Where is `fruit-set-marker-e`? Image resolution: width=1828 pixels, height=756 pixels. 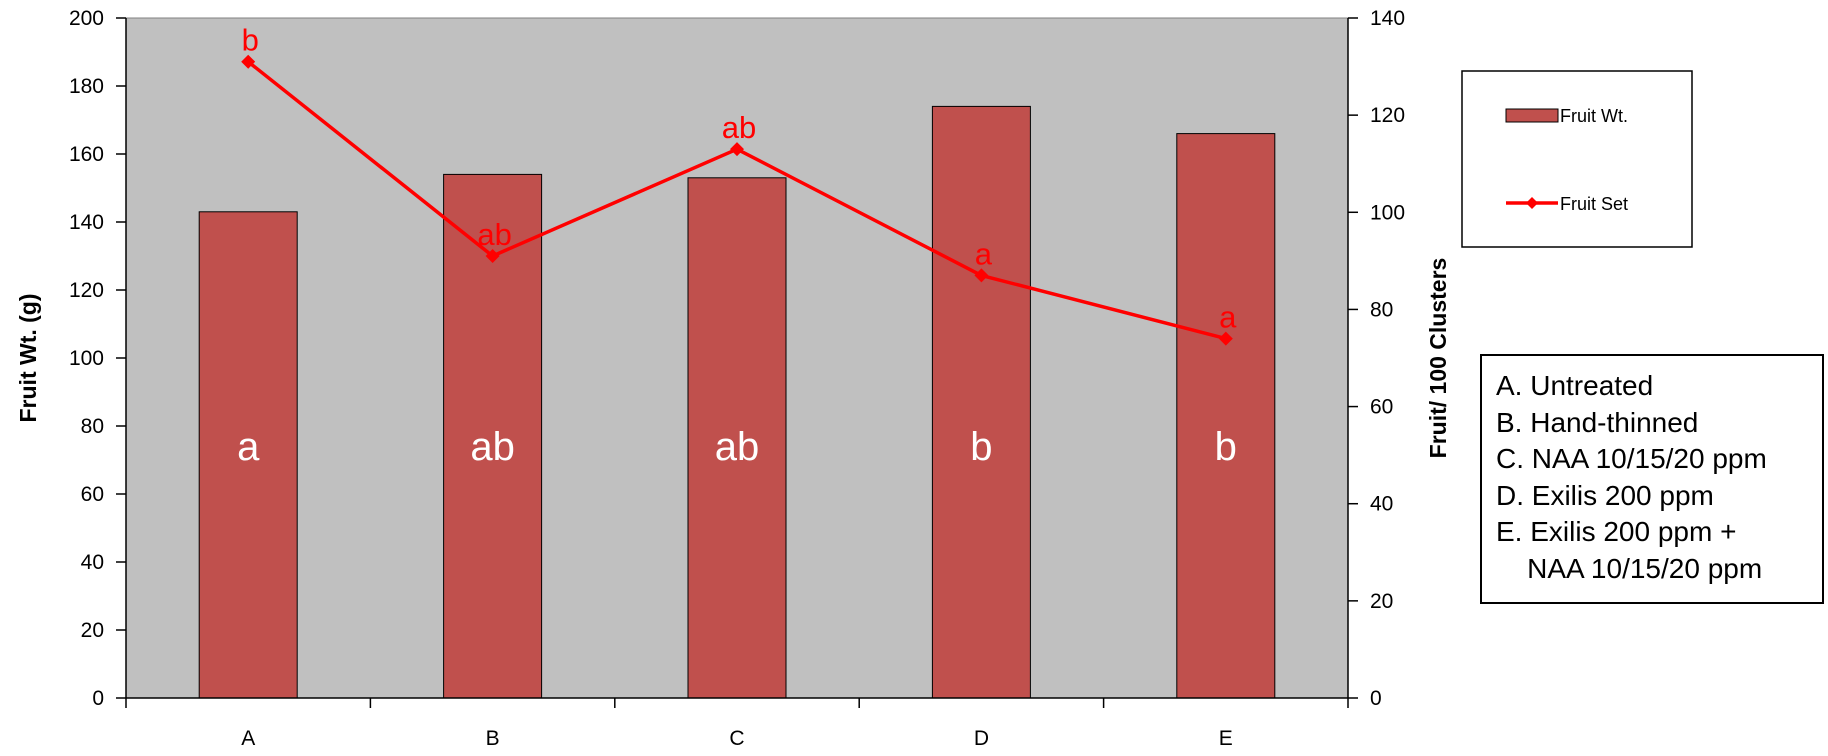
fruit-set-marker-e is located at coordinates (1225, 338).